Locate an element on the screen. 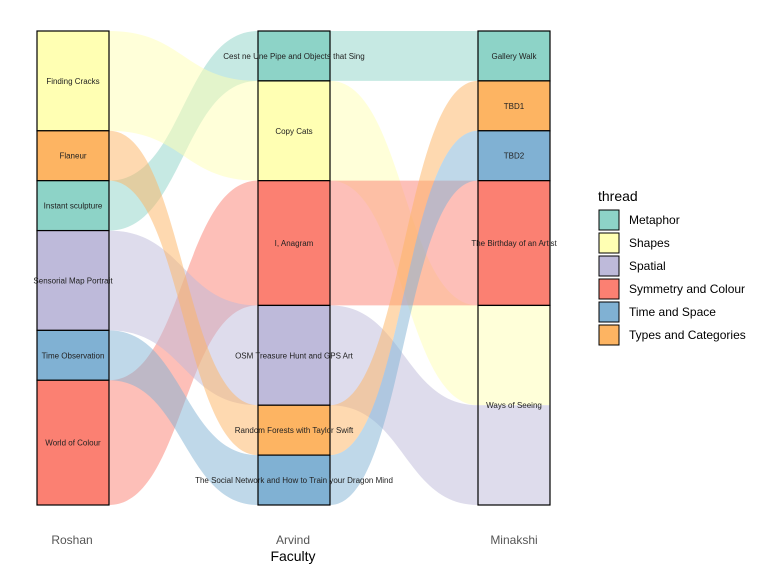 The width and height of the screenshot is (758, 572). legend-swatch-metaphor is located at coordinates (609, 220).